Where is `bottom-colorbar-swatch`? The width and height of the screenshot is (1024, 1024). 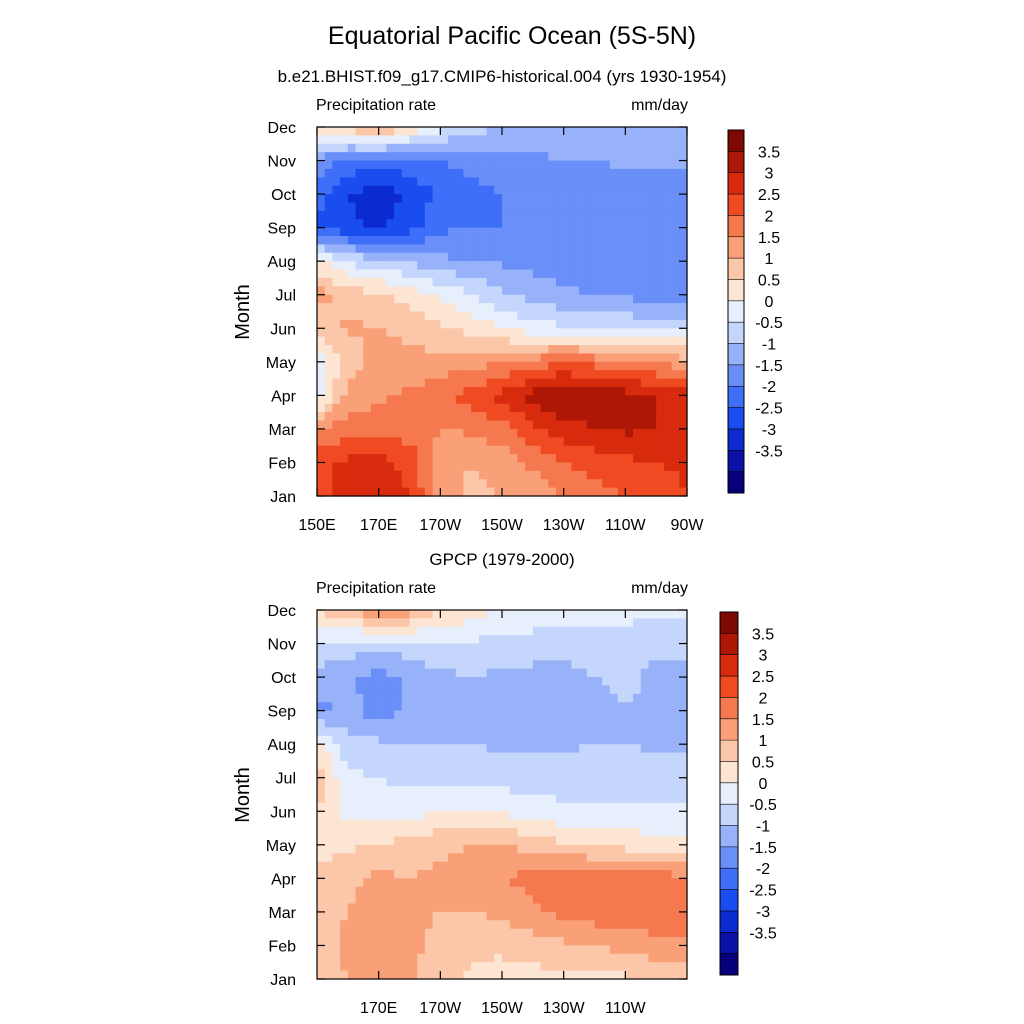 bottom-colorbar-swatch is located at coordinates (729, 836).